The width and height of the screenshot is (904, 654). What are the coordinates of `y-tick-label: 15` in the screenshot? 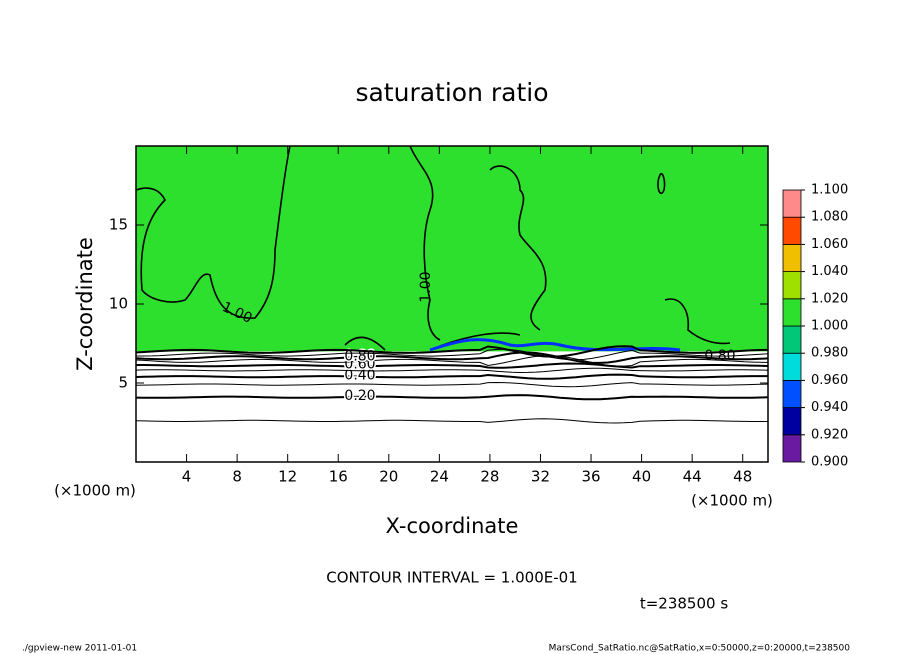 It's located at (118, 225).